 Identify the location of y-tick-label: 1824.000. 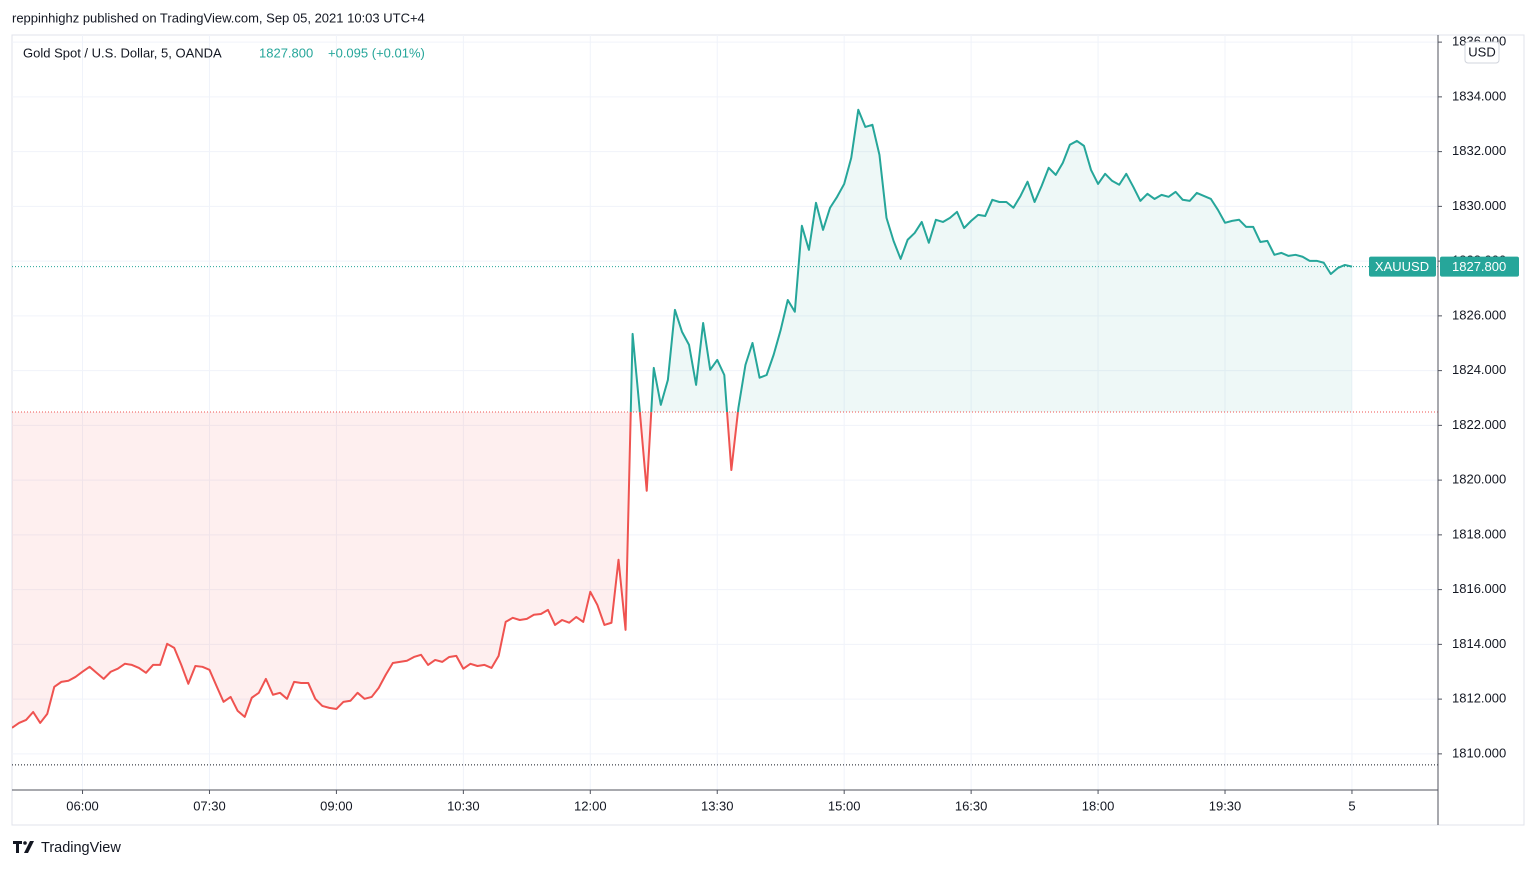
(1479, 369).